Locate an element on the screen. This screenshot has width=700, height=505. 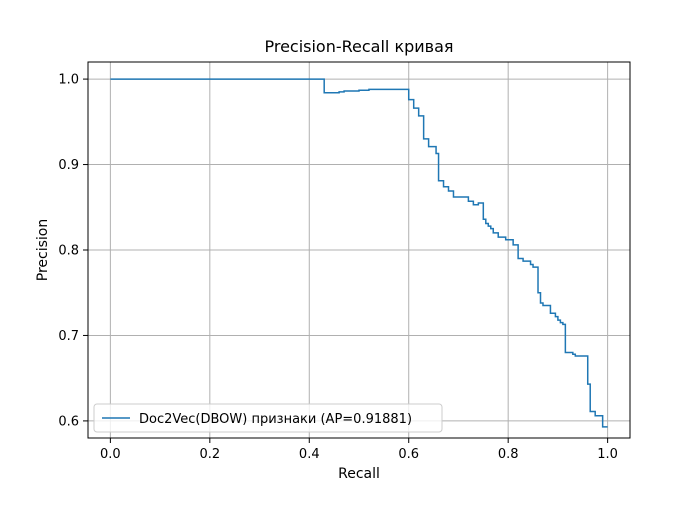
x-axis-ticks: 0.0 0.2 0.4 0.6 0.8 1.0 is located at coordinates (359, 450).